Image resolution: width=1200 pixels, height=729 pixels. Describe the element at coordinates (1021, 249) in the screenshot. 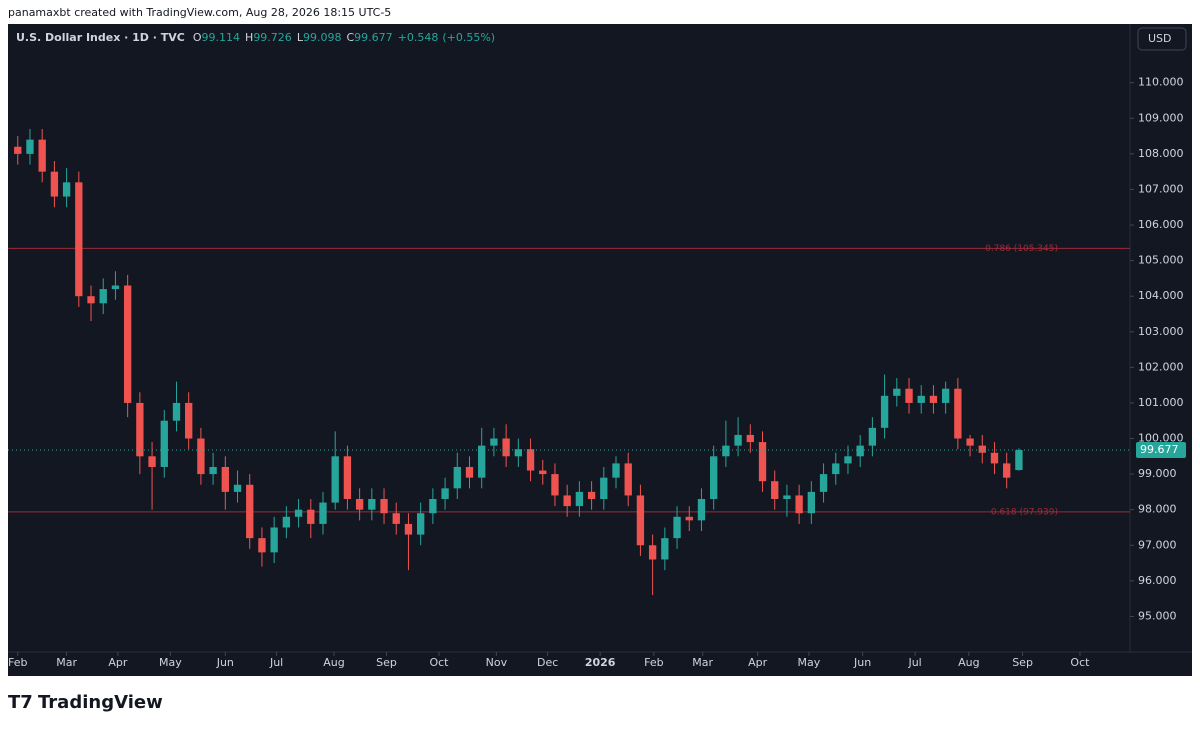

I see `fib-level-label: 0.786 (105.345)` at that location.